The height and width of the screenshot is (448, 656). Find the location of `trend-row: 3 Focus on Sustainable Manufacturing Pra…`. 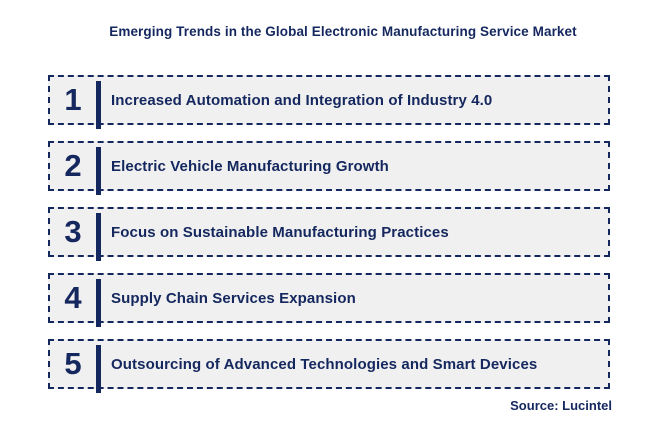

trend-row: 3 Focus on Sustainable Manufacturing Pra… is located at coordinates (329, 234).